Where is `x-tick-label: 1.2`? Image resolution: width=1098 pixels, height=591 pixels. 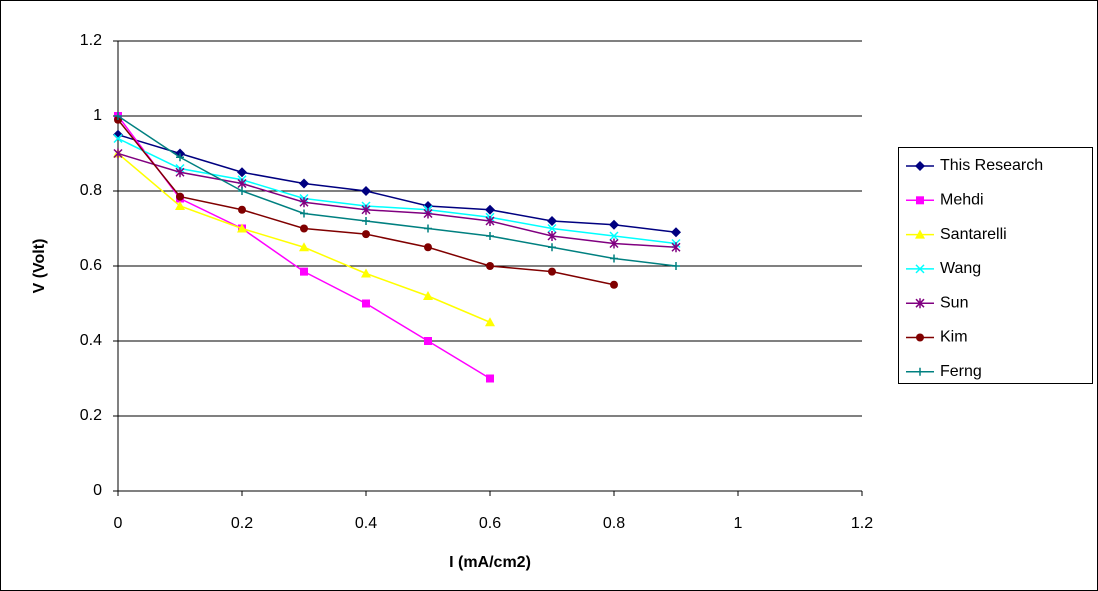 x-tick-label: 1.2 is located at coordinates (862, 523).